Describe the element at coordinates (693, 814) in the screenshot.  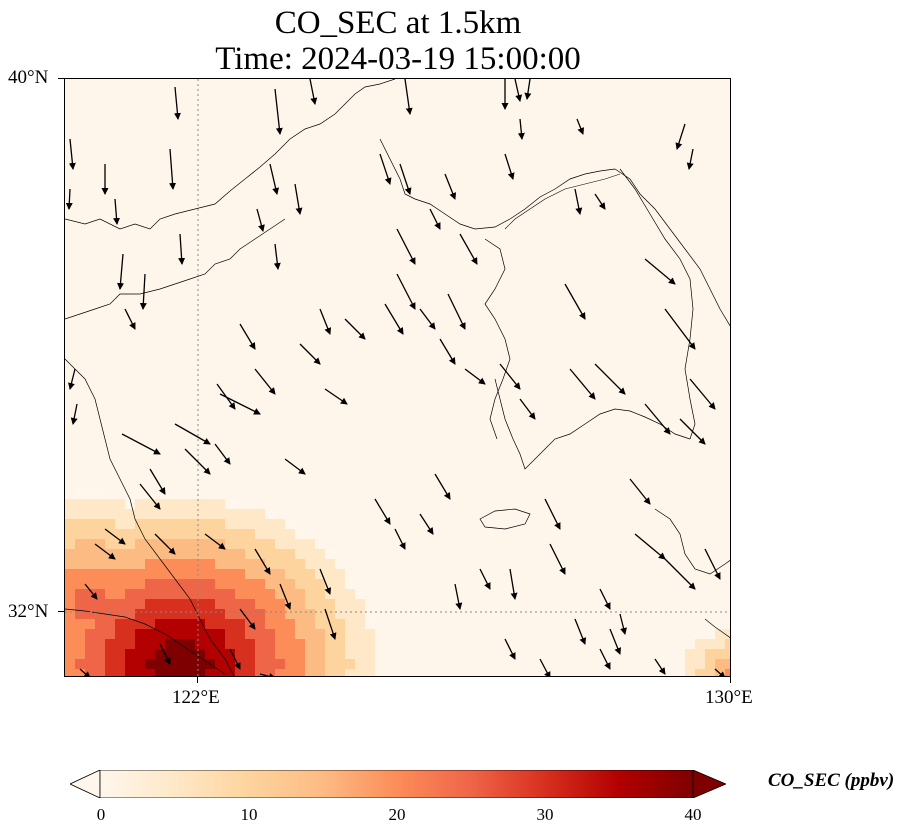
I see `colorbar-tick-40: 40` at that location.